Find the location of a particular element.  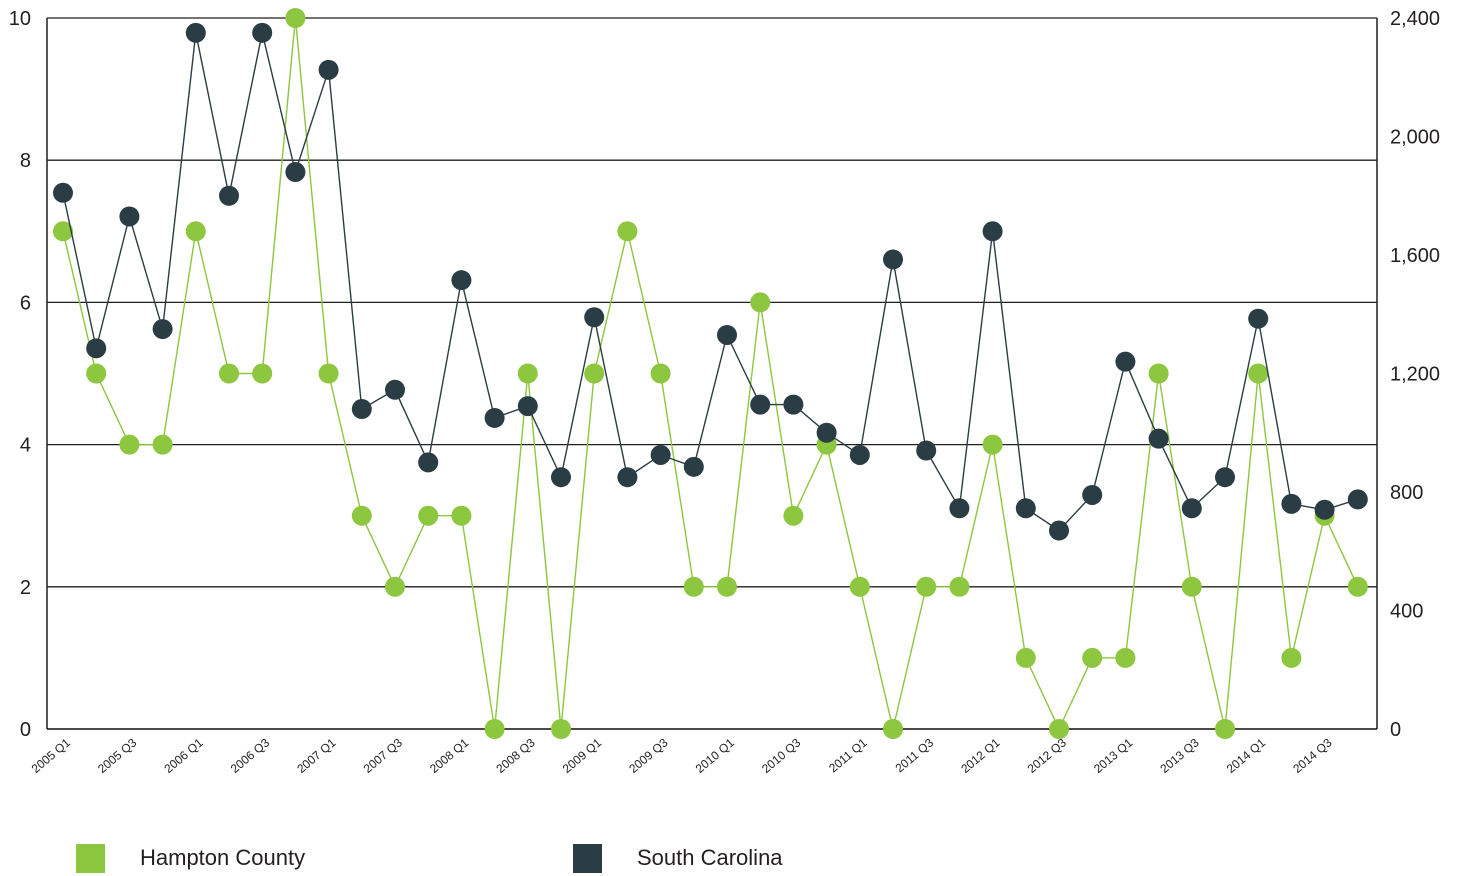

legend-swatch-south-carolina is located at coordinates (587, 858).